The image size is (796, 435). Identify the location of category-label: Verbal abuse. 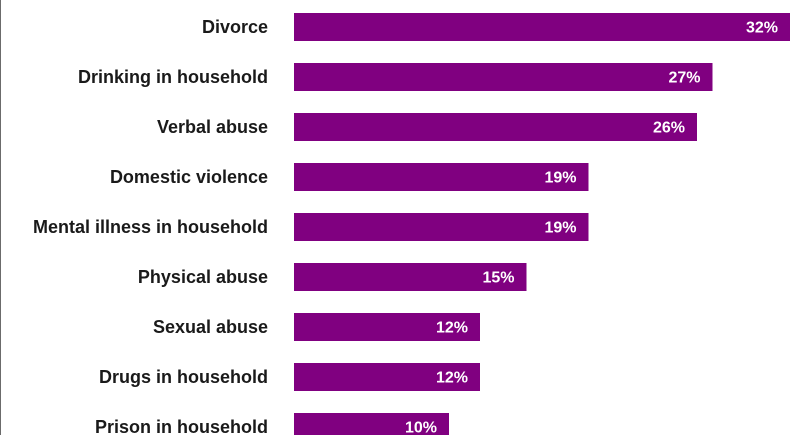
(212, 127).